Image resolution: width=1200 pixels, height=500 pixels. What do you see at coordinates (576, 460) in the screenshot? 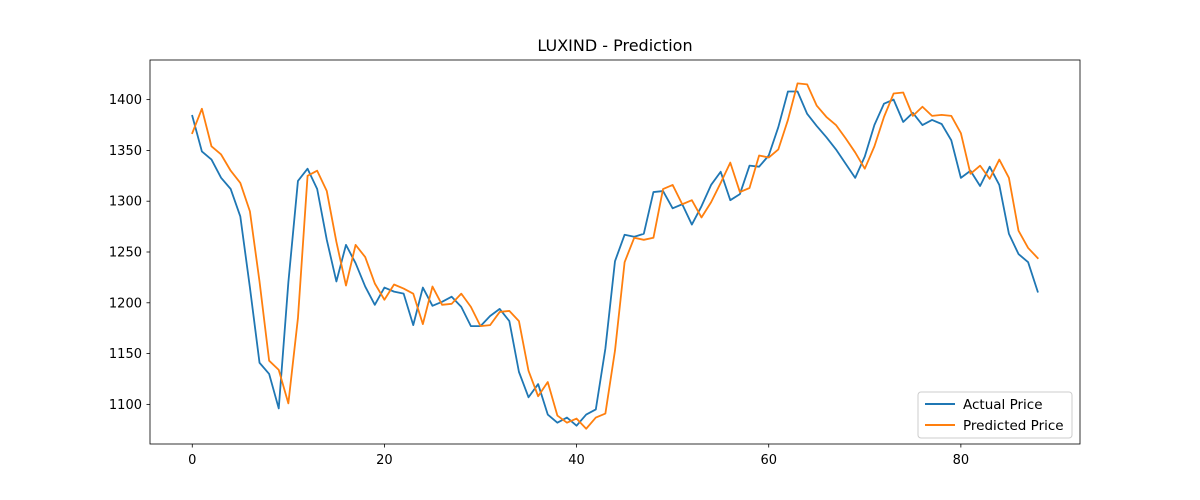
I see `x-tick-label: 40` at bounding box center [576, 460].